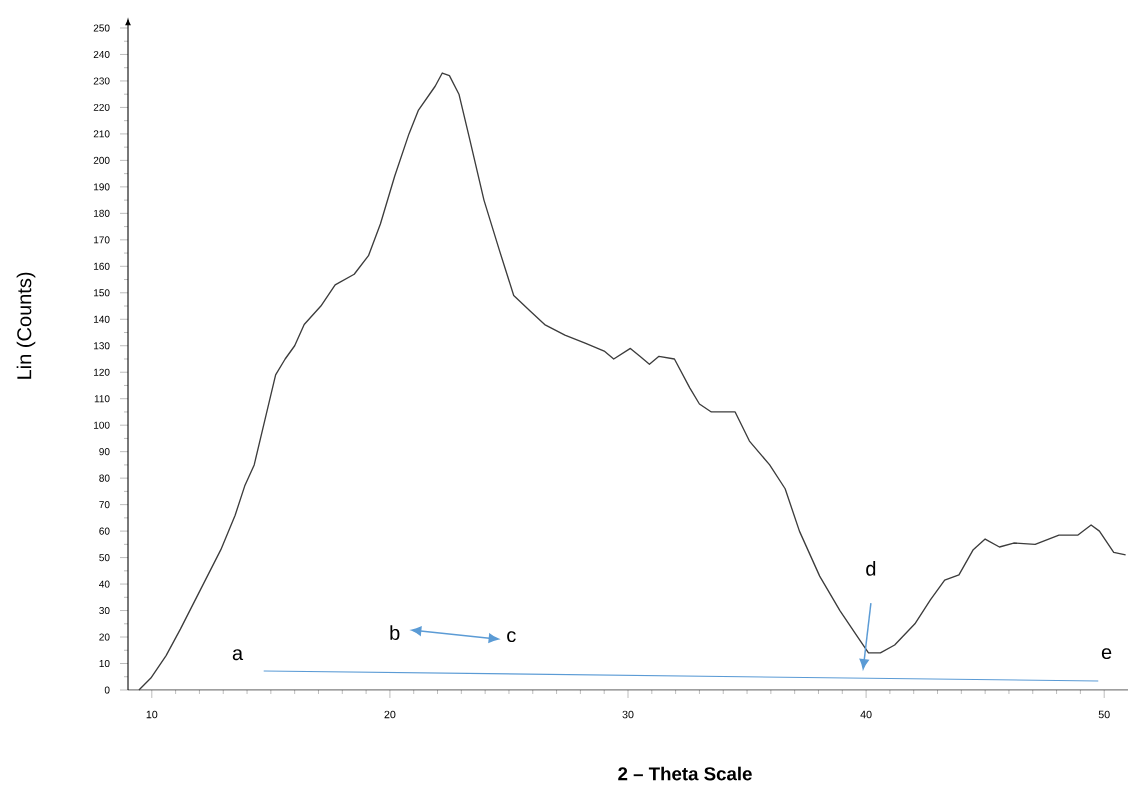 This screenshot has height=798, width=1128. Describe the element at coordinates (101, 28) in the screenshot. I see `y-tick-label: 250` at that location.